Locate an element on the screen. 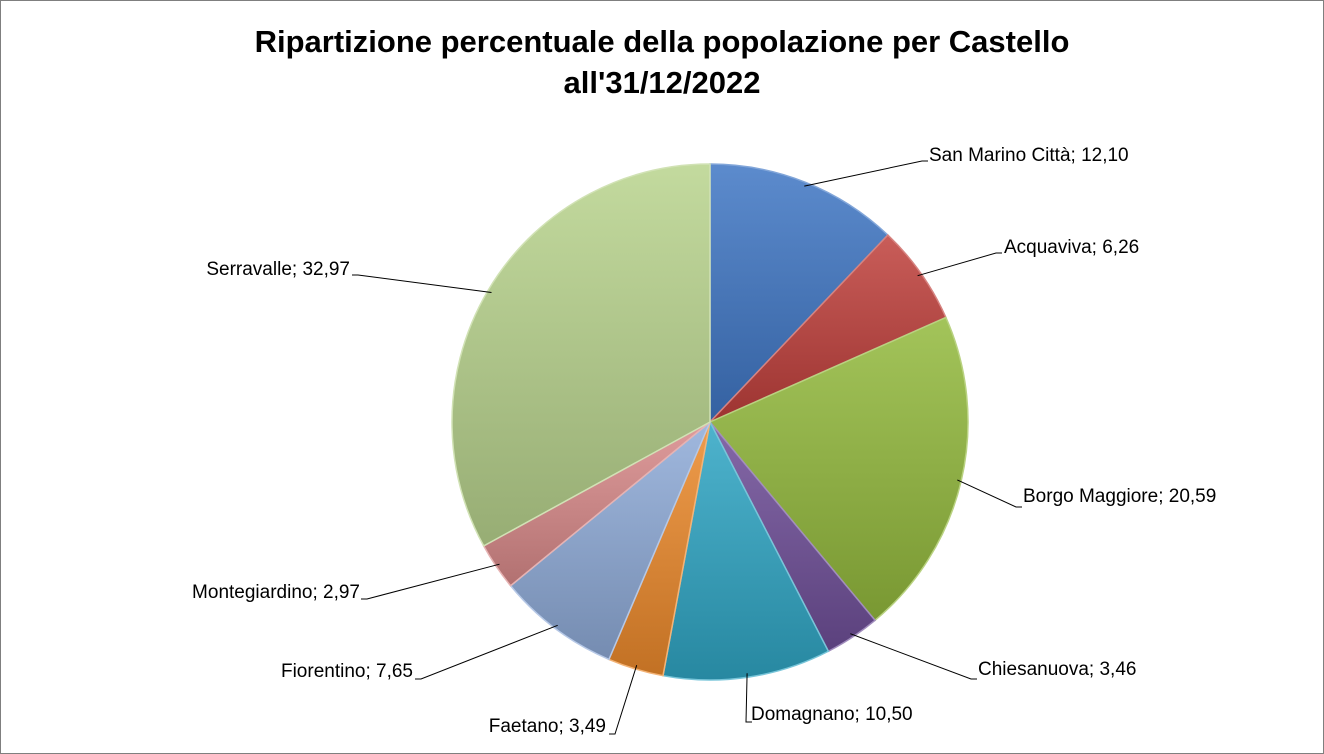 This screenshot has height=754, width=1324. data-label: Domagnano; 10,50 is located at coordinates (832, 714).